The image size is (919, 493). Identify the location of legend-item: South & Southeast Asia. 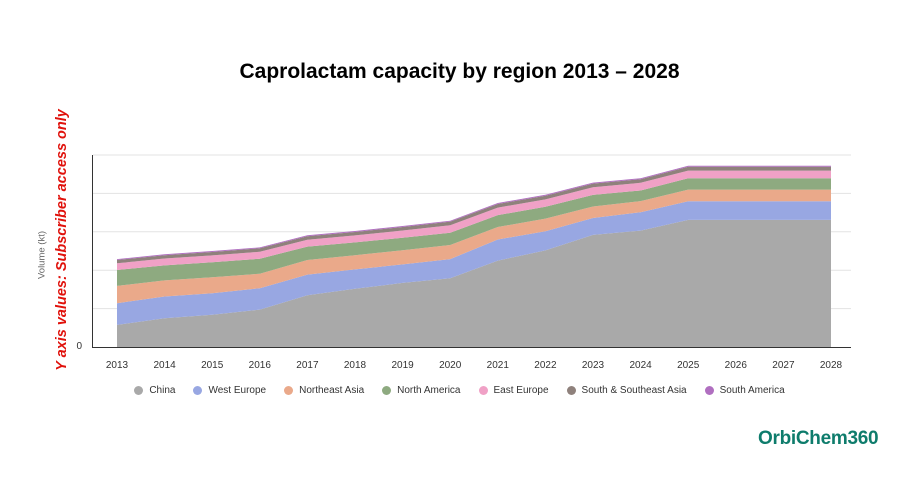
(626, 390).